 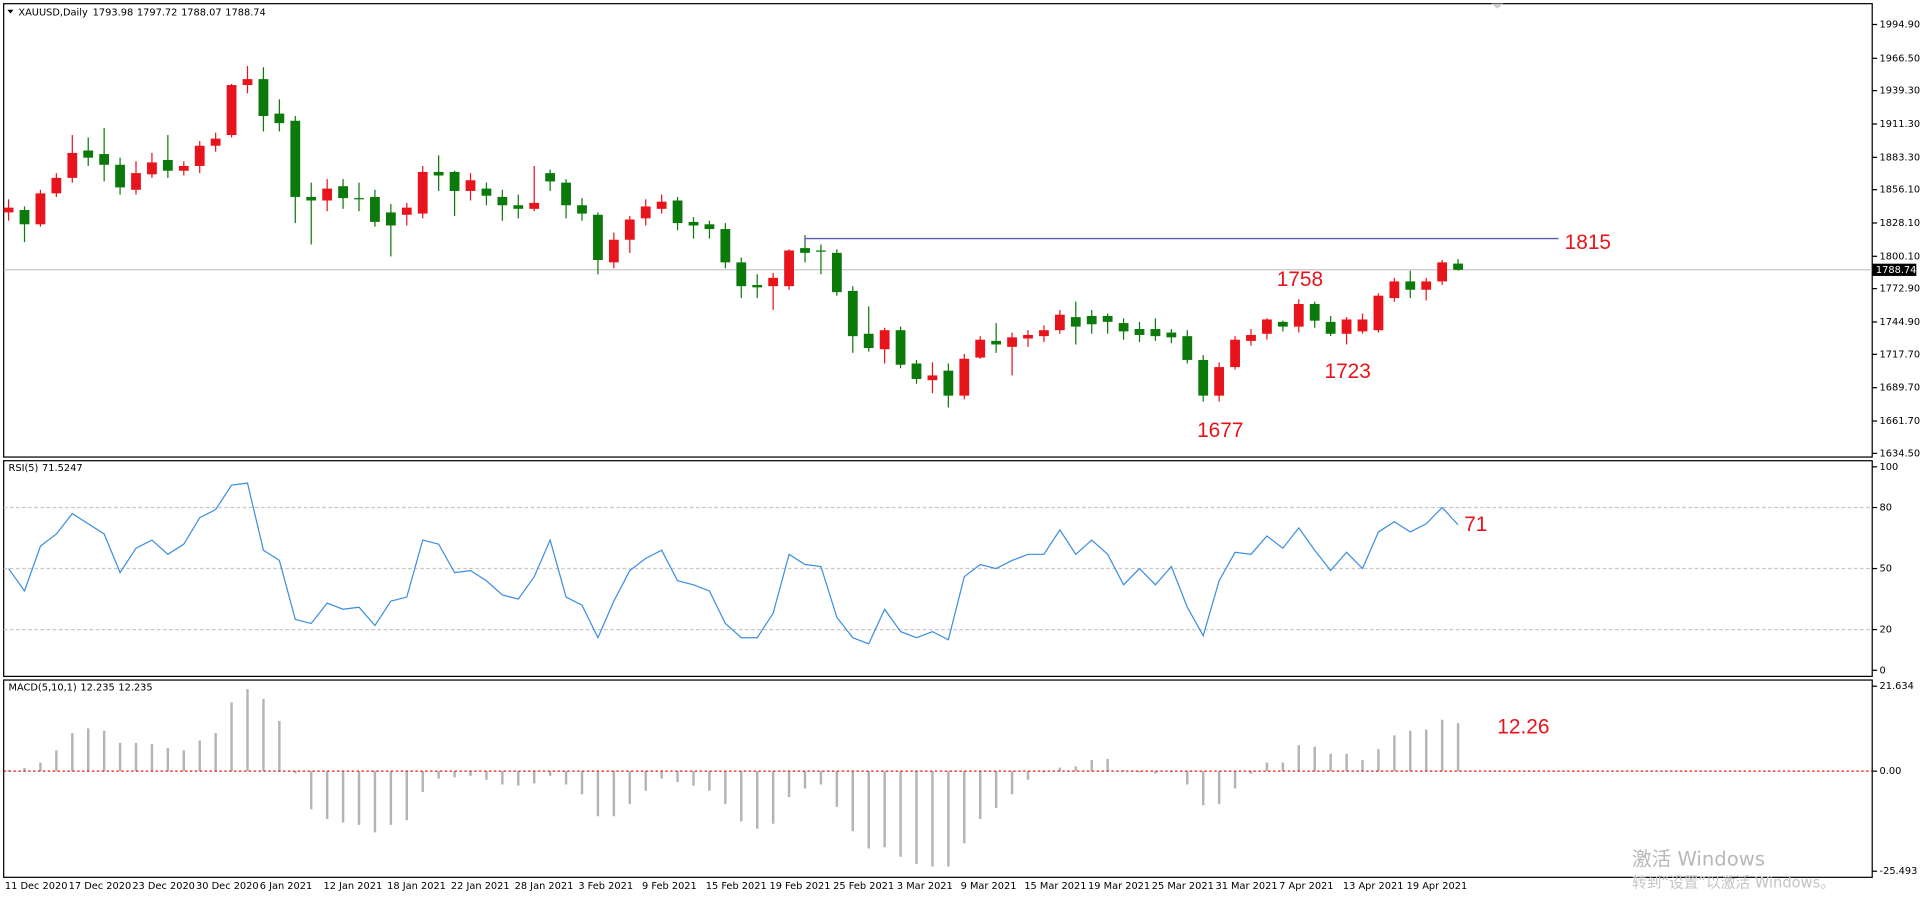 What do you see at coordinates (1246, 886) in the screenshot?
I see `x-tick-label: 31 Mar 2021` at bounding box center [1246, 886].